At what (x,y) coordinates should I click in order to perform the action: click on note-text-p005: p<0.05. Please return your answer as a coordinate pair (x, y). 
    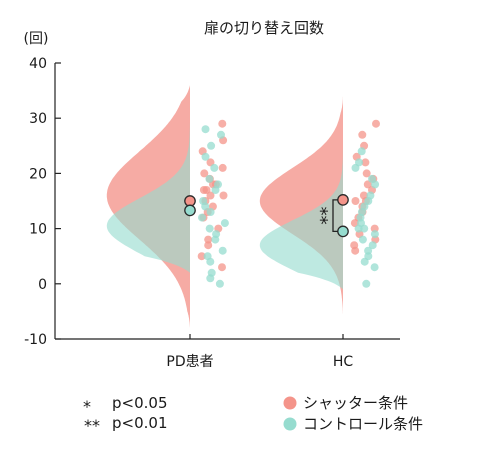
    Looking at the image, I should click on (140, 403).